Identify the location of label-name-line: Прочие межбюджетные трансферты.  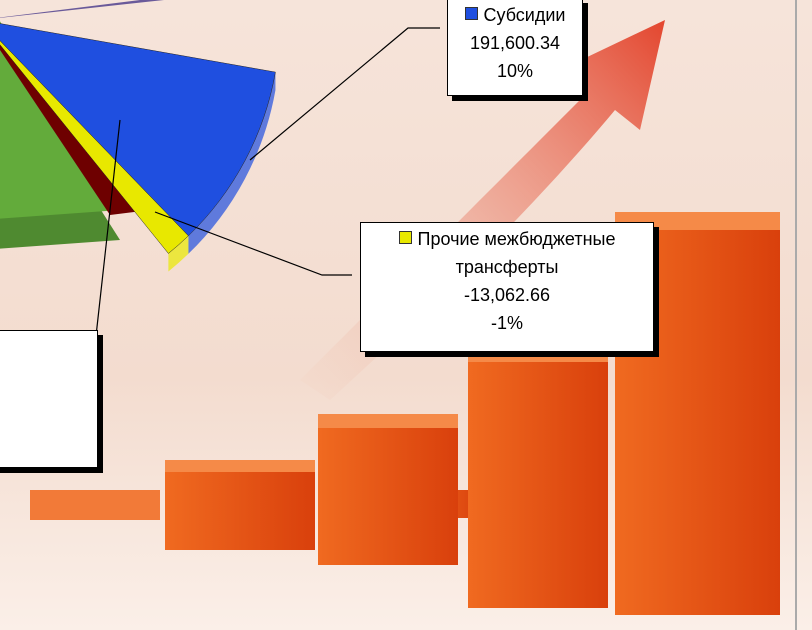
(507, 253).